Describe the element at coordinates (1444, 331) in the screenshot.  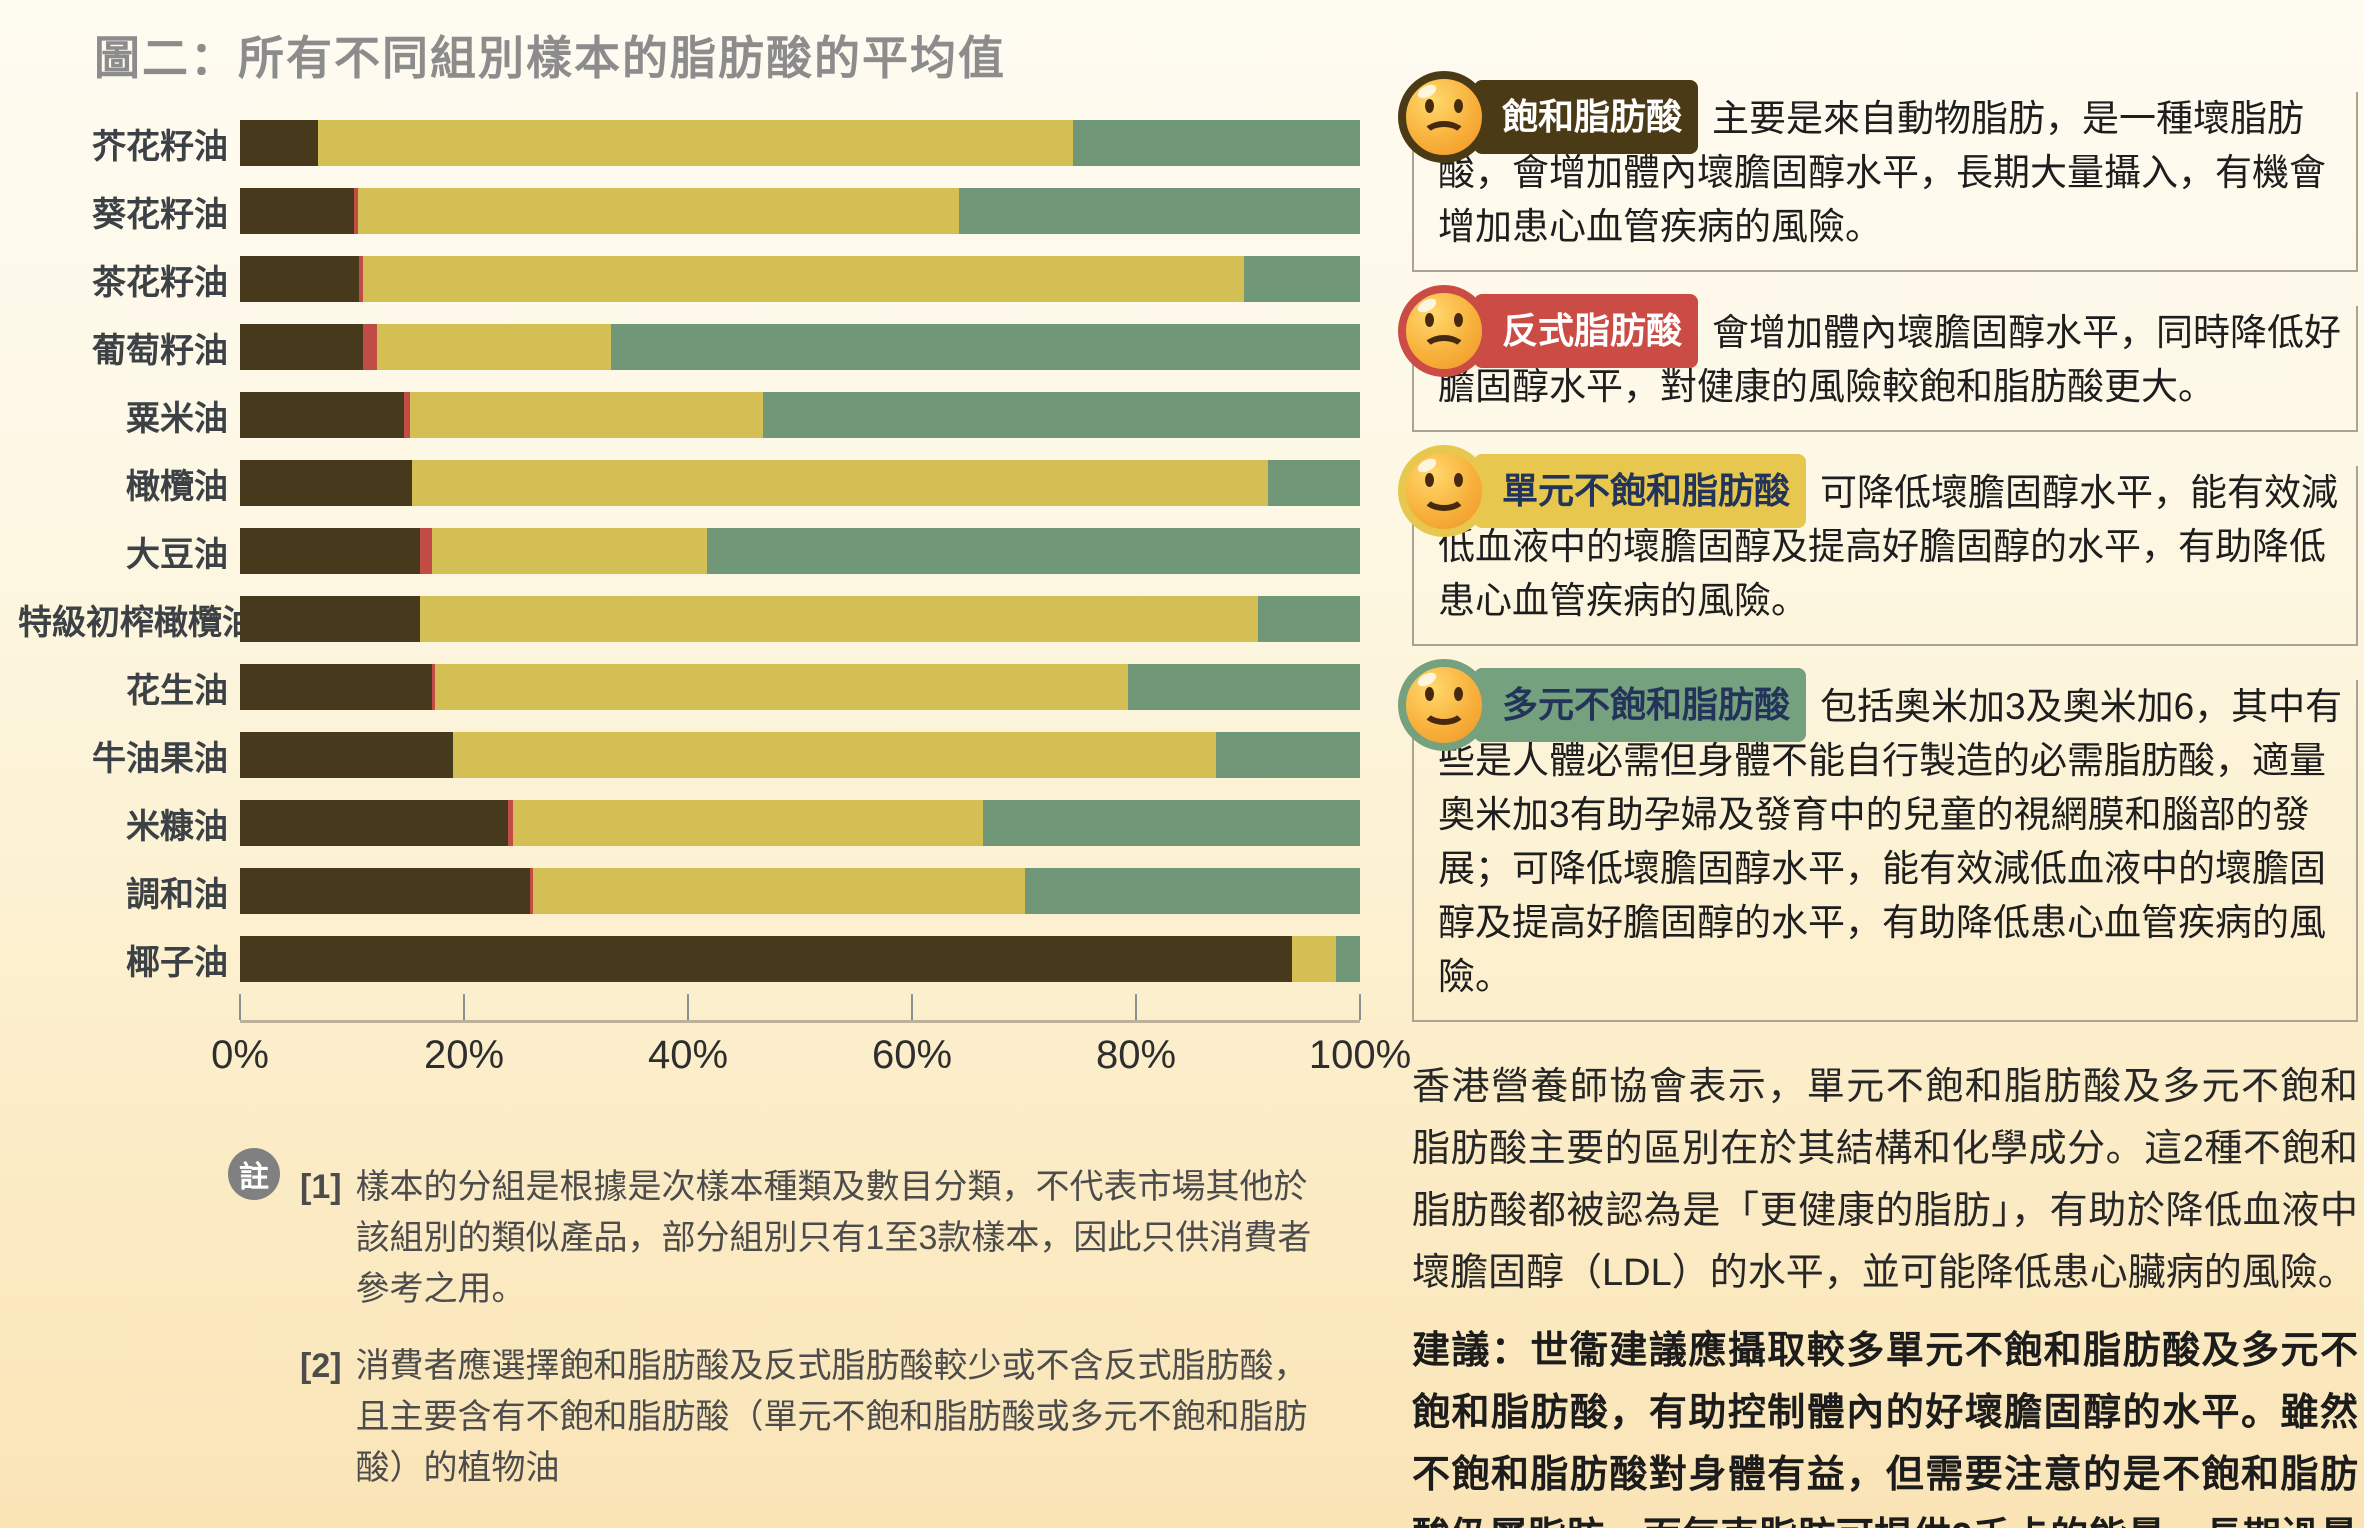
I see `sad-face-icon` at that location.